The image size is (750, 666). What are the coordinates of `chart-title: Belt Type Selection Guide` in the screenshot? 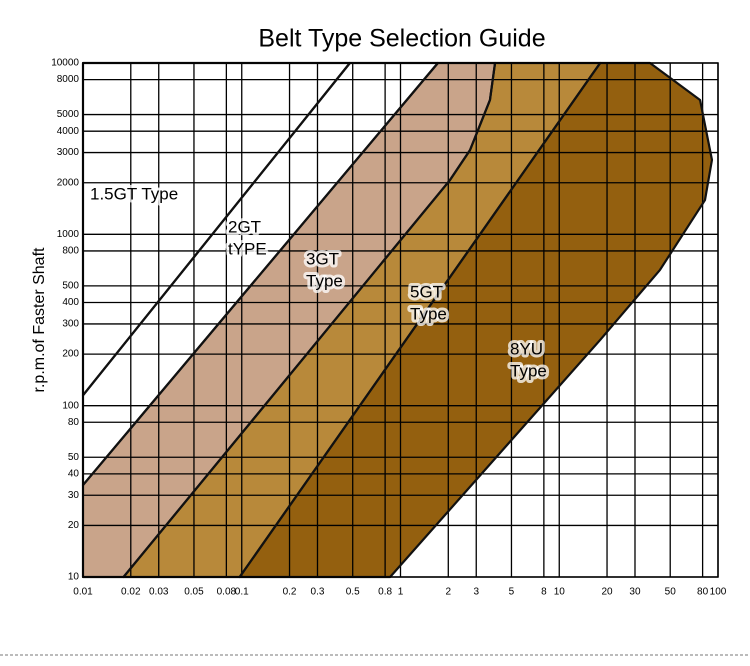 It's located at (401, 39).